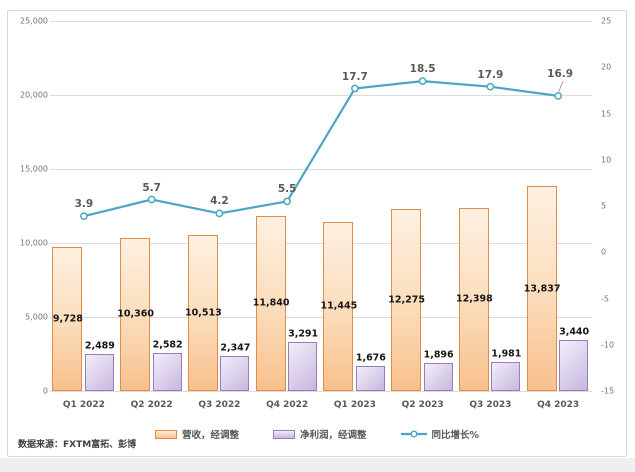  Describe the element at coordinates (34, 95) in the screenshot. I see `left-axis-tick: 20,000` at that location.